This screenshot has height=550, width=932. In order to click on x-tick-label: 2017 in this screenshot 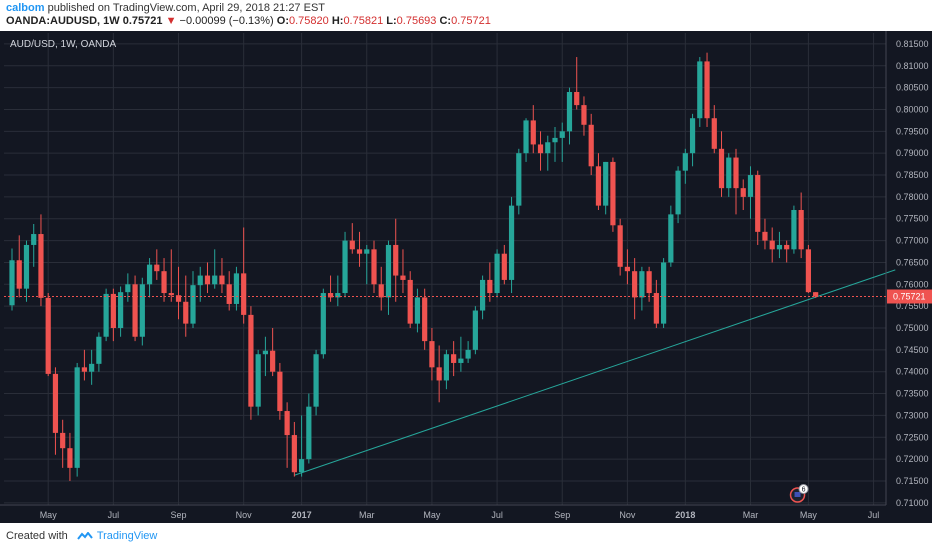, I will do `click(302, 515)`.